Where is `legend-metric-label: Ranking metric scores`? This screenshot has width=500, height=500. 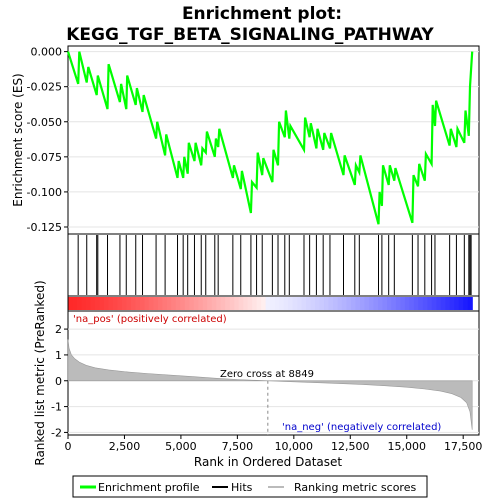
legend-metric-label: Ranking metric scores is located at coordinates (355, 487).